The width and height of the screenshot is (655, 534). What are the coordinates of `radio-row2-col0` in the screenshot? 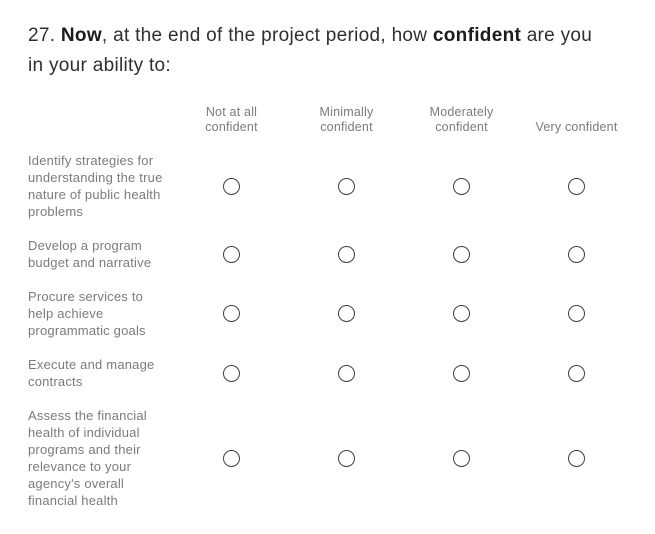 It's located at (231, 313).